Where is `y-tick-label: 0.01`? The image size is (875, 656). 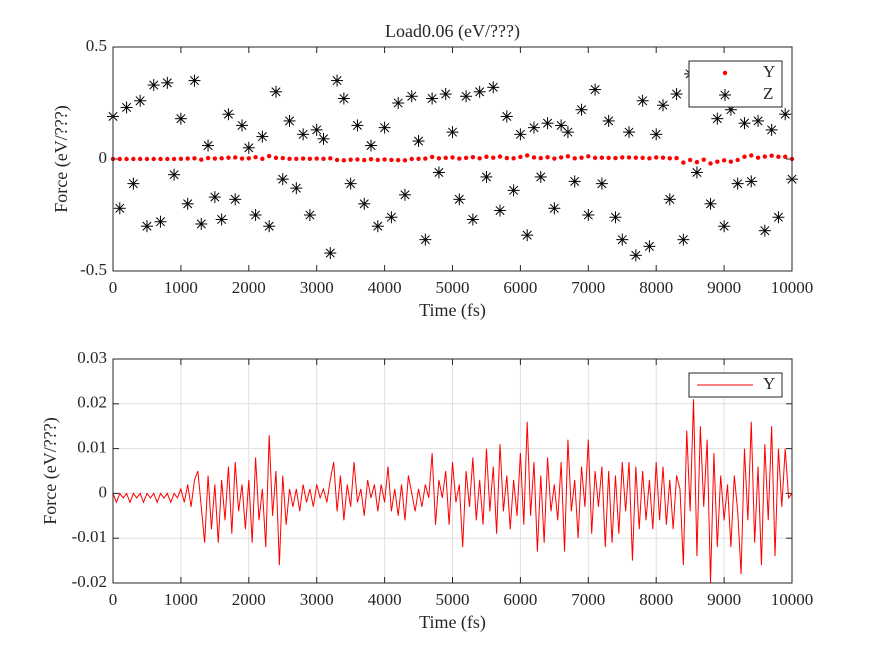 y-tick-label: 0.01 is located at coordinates (92, 447).